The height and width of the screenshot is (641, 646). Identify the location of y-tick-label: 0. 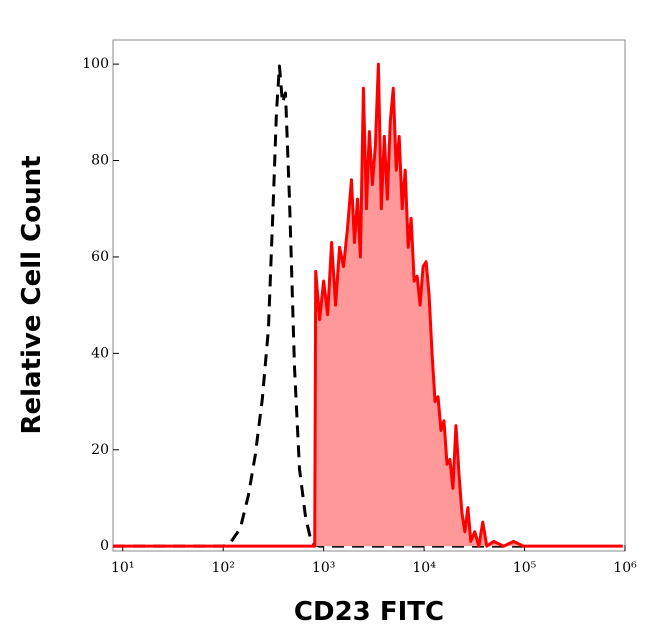
(104, 546).